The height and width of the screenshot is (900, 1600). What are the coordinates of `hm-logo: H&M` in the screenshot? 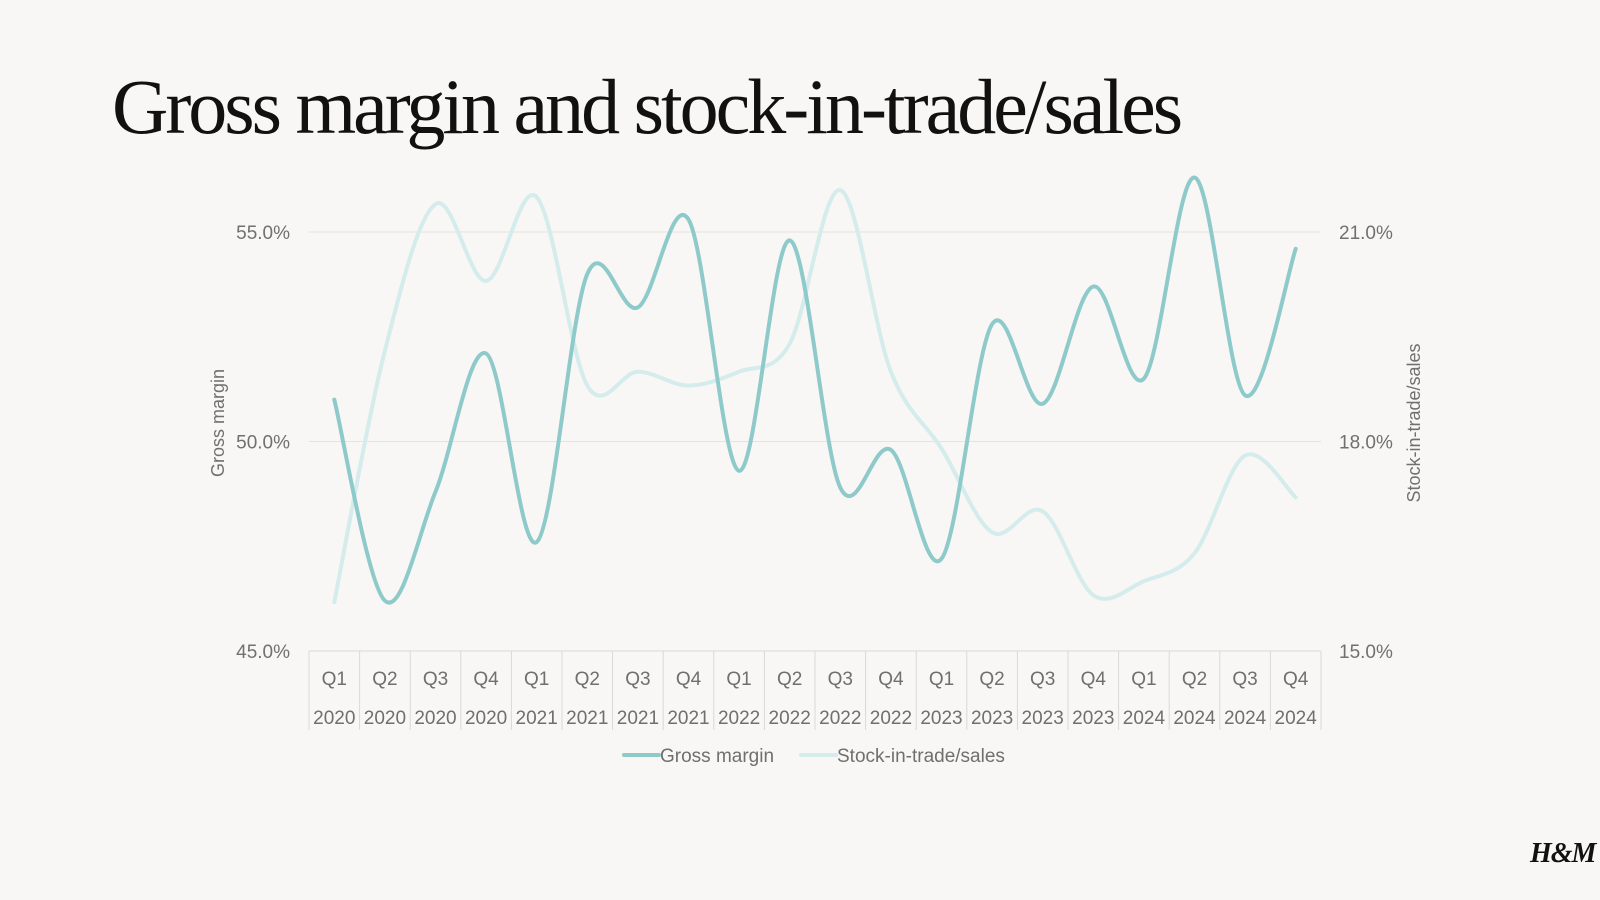 It's located at (1563, 853).